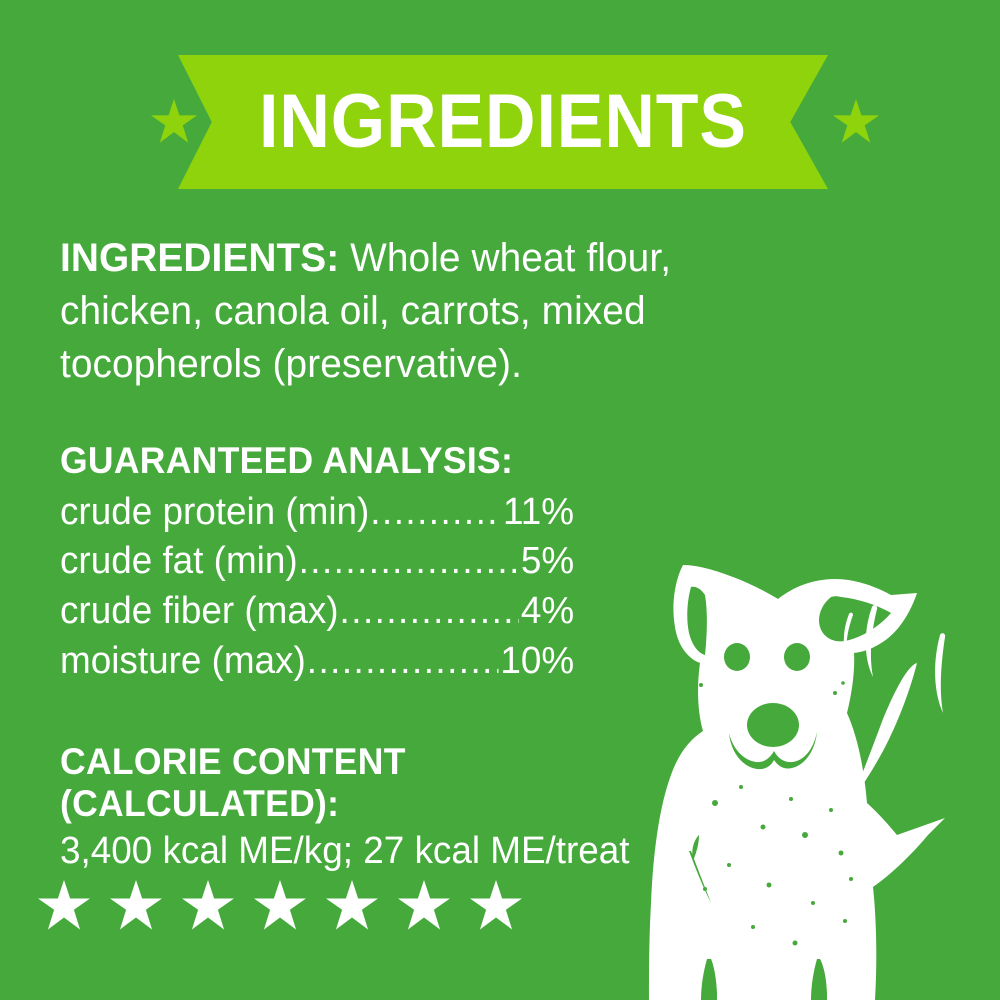 This screenshot has height=1000, width=1000. What do you see at coordinates (856, 121) in the screenshot?
I see `banner-right-star-icon` at bounding box center [856, 121].